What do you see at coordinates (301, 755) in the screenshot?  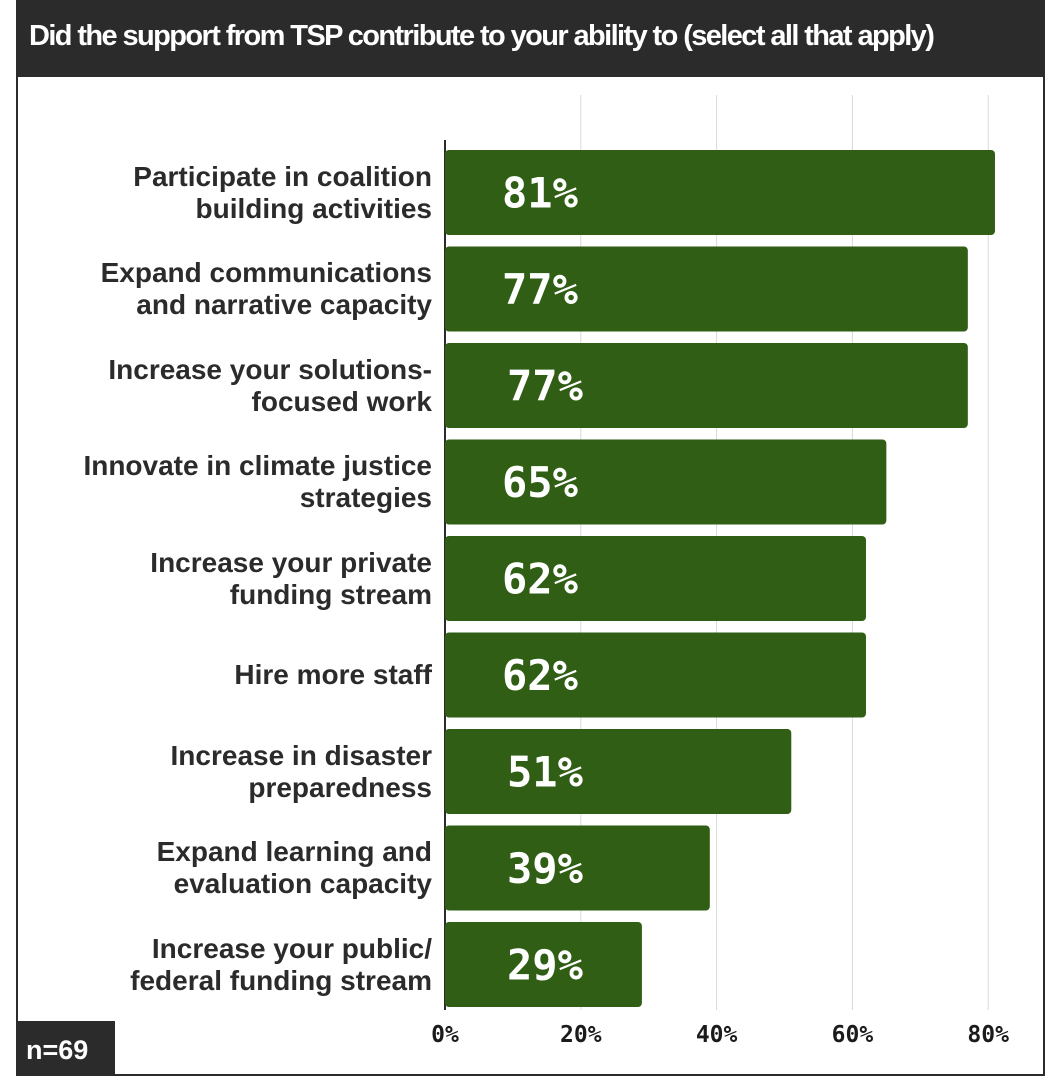 I see `category-label-line: Increase in disaster` at bounding box center [301, 755].